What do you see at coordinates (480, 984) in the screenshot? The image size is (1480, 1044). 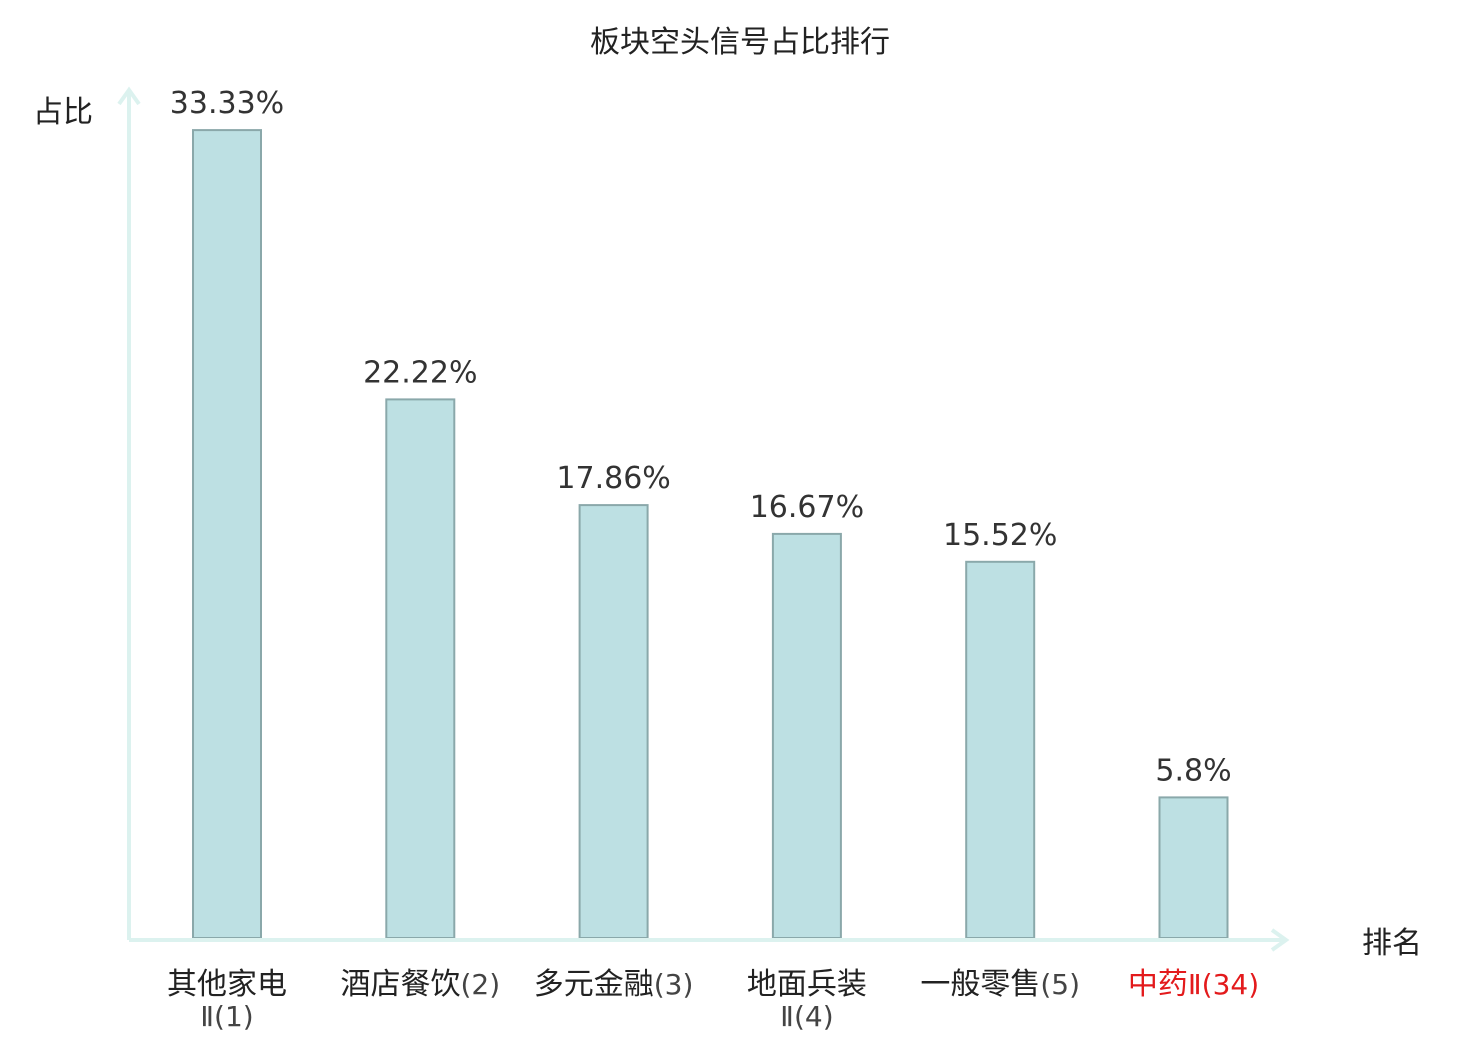 I see `category-rank-2: (2)` at bounding box center [480, 984].